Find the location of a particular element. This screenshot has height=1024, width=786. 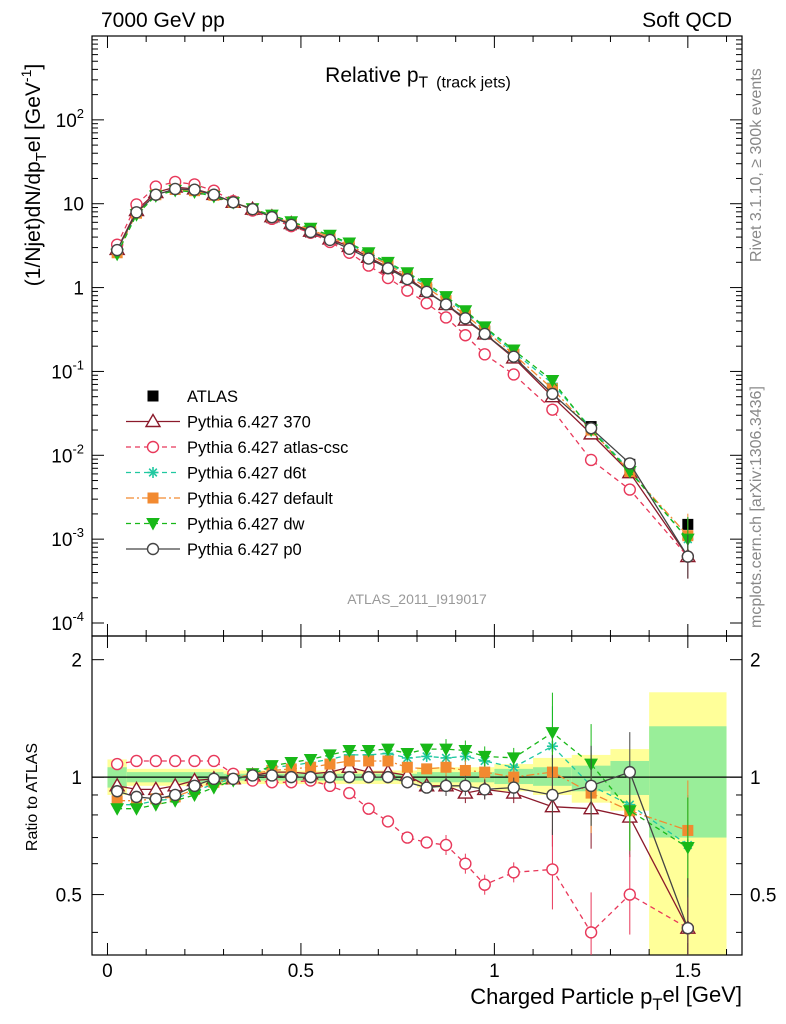

analysis-id: ATLAS_2011_I919017 is located at coordinates (417, 599).